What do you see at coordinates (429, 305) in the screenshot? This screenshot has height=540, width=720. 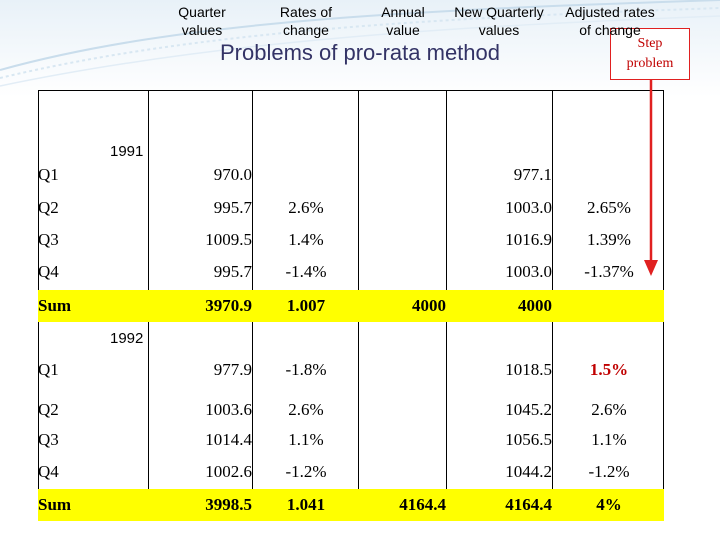 I see `annual-value: 4000` at bounding box center [429, 305].